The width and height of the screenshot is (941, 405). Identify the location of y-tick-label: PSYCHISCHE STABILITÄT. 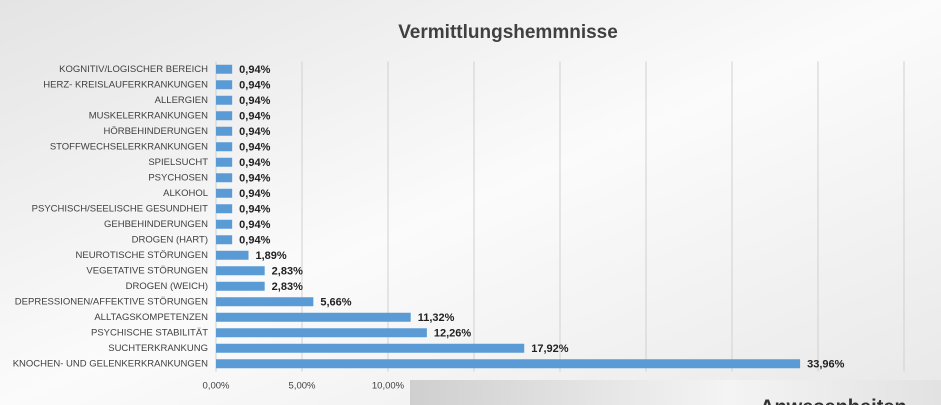
(149, 332).